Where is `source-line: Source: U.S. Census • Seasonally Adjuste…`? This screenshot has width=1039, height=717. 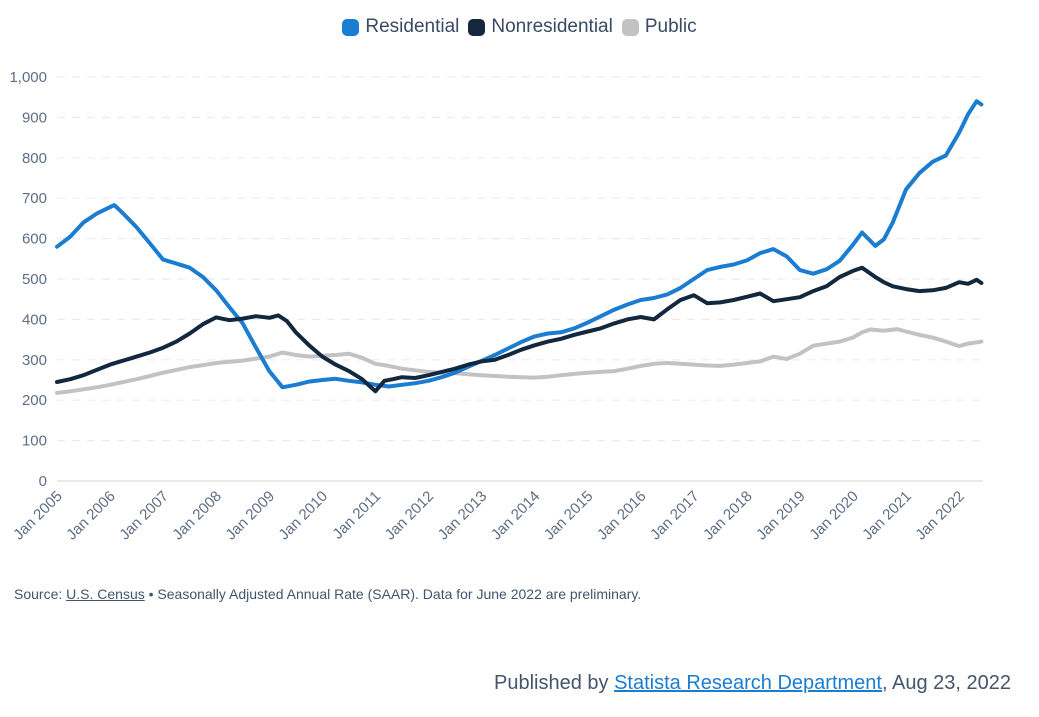
source-line: Source: U.S. Census • Seasonally Adjuste… is located at coordinates (327, 594).